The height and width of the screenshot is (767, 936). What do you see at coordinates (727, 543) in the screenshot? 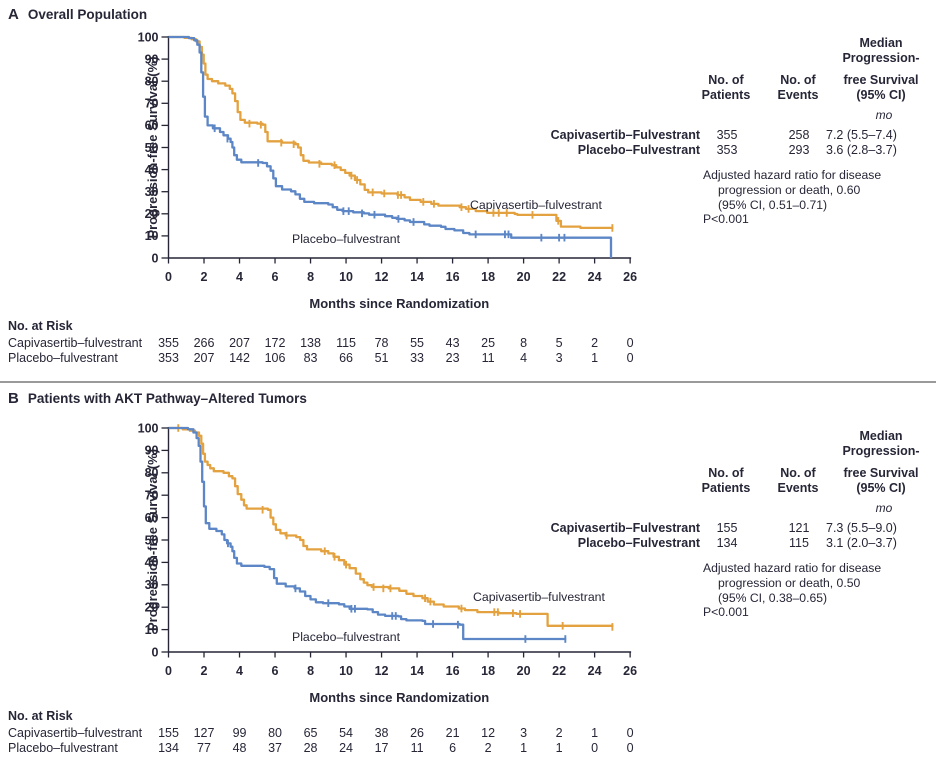
I see `patients-value: 134` at bounding box center [727, 543].